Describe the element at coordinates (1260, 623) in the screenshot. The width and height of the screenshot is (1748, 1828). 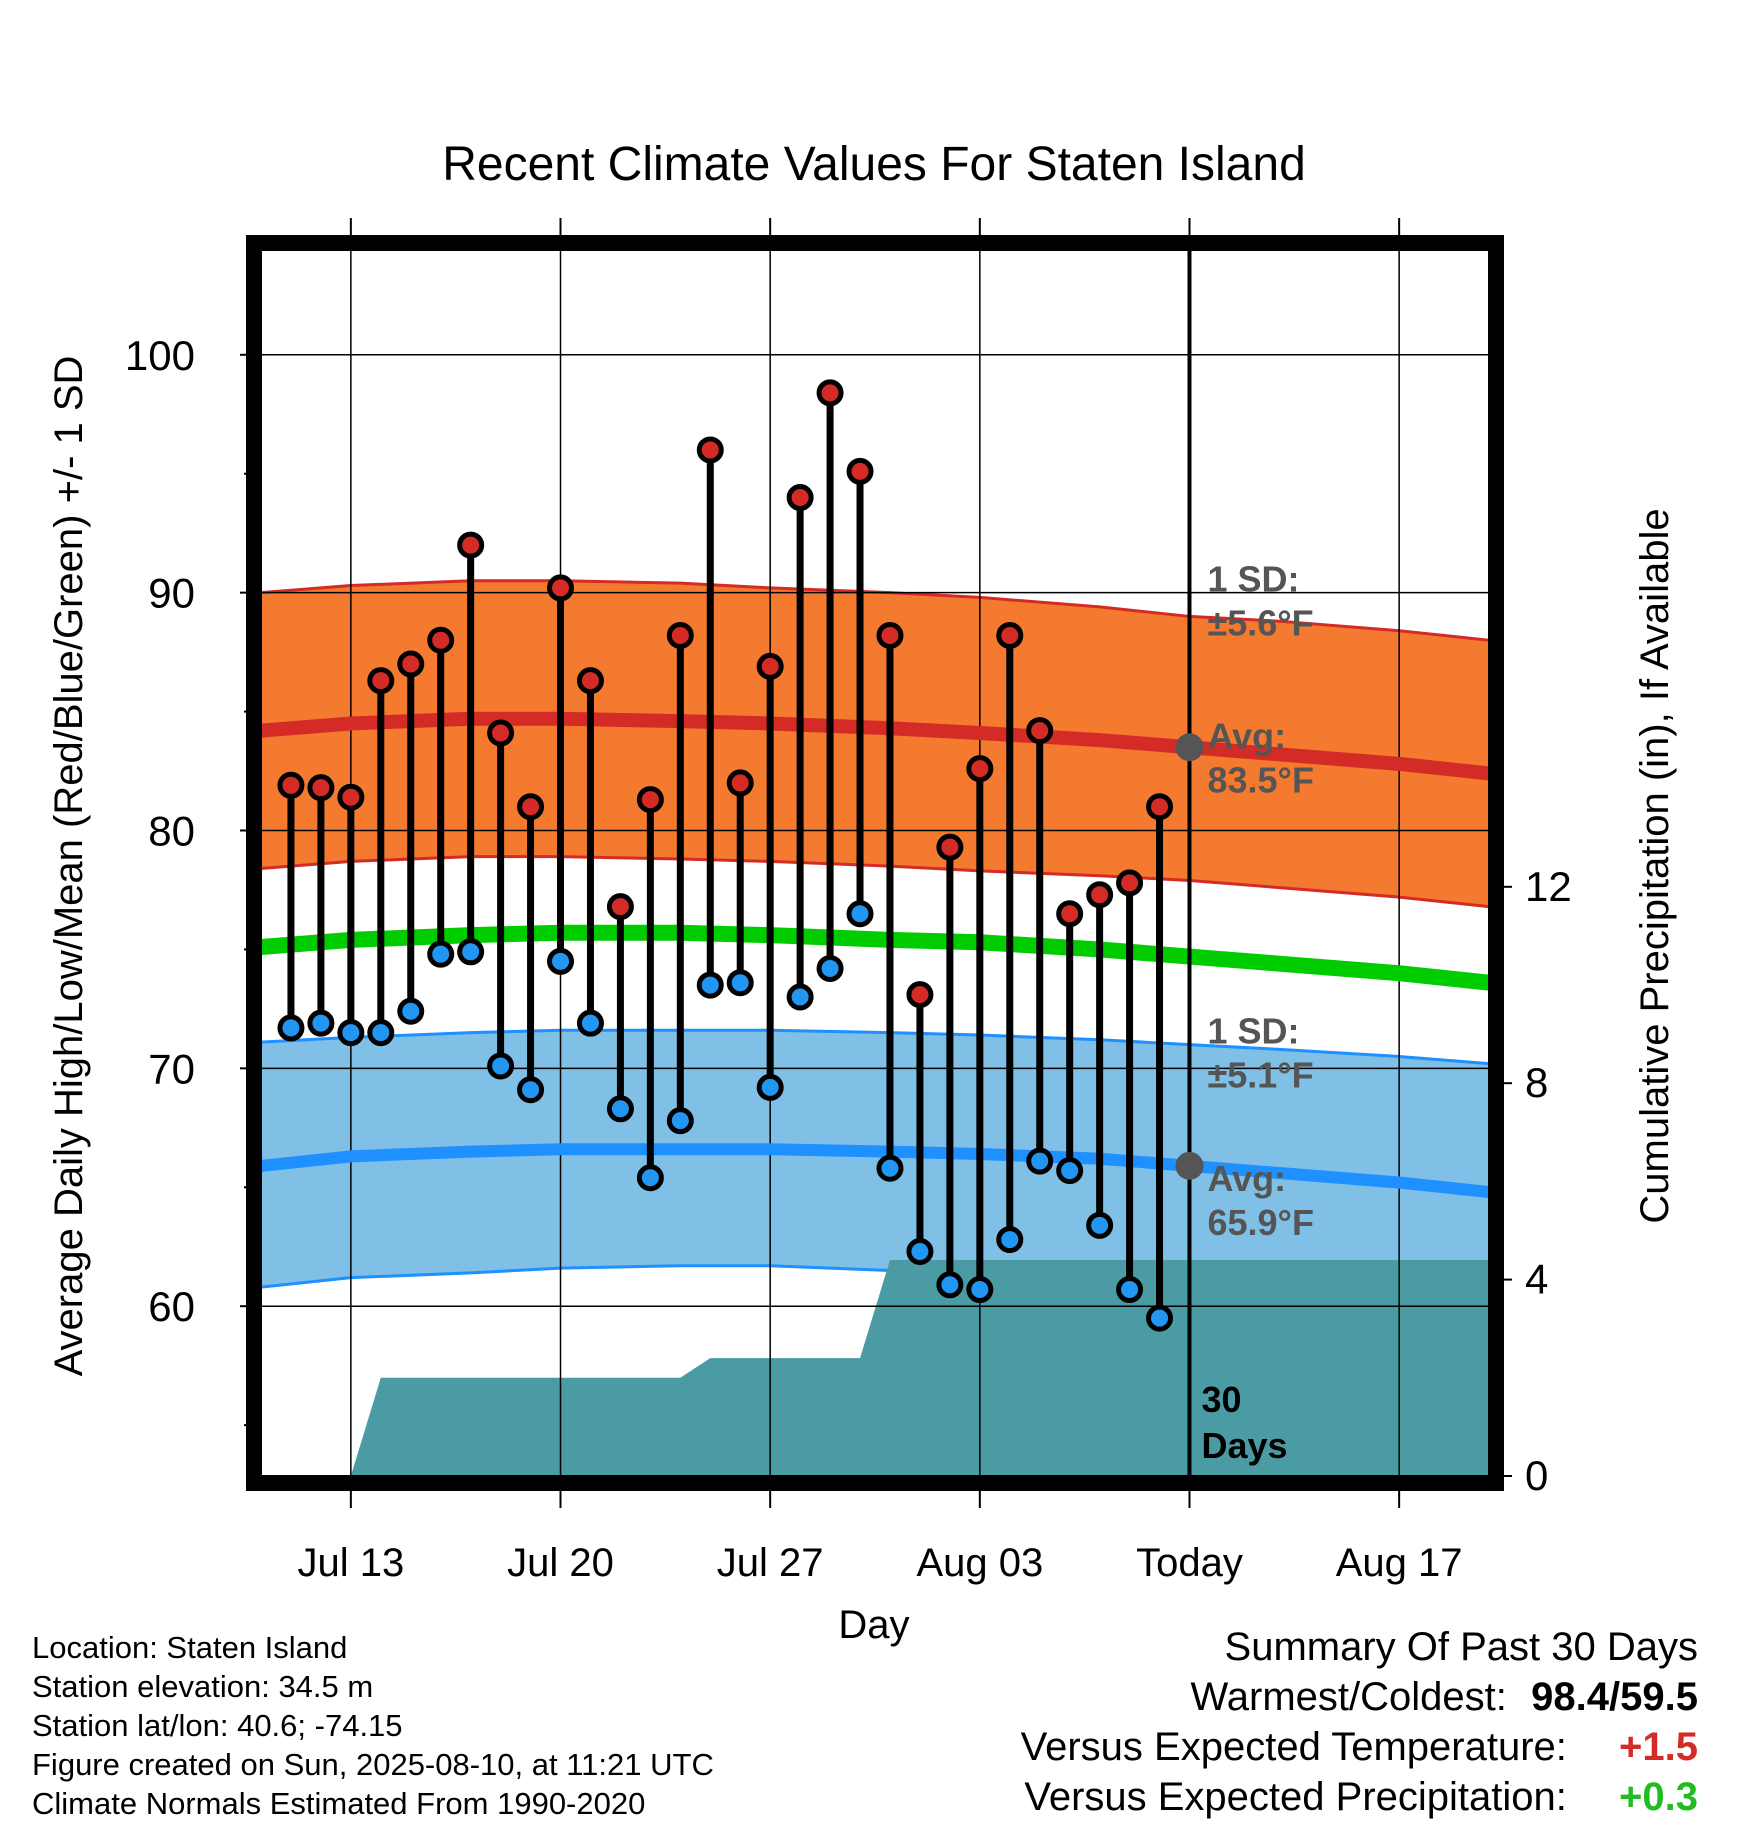
I see `high-sd-value: ±5.6°F` at that location.